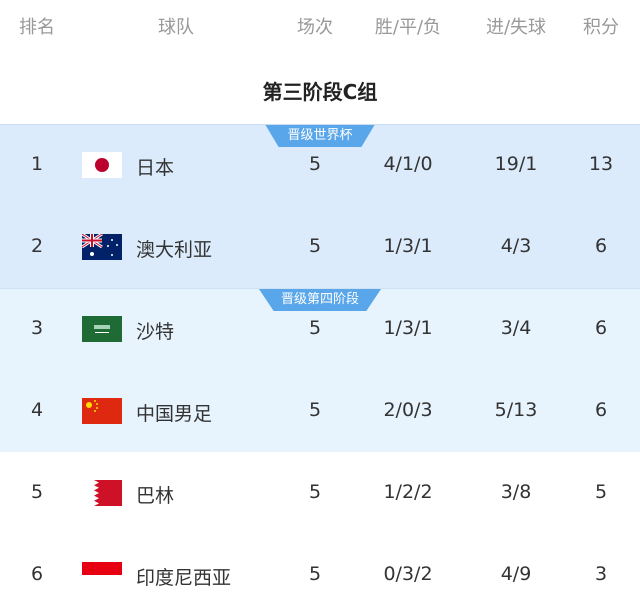 The height and width of the screenshot is (616, 640). What do you see at coordinates (408, 27) in the screenshot?
I see `col-wdl: 胜/平/负` at bounding box center [408, 27].